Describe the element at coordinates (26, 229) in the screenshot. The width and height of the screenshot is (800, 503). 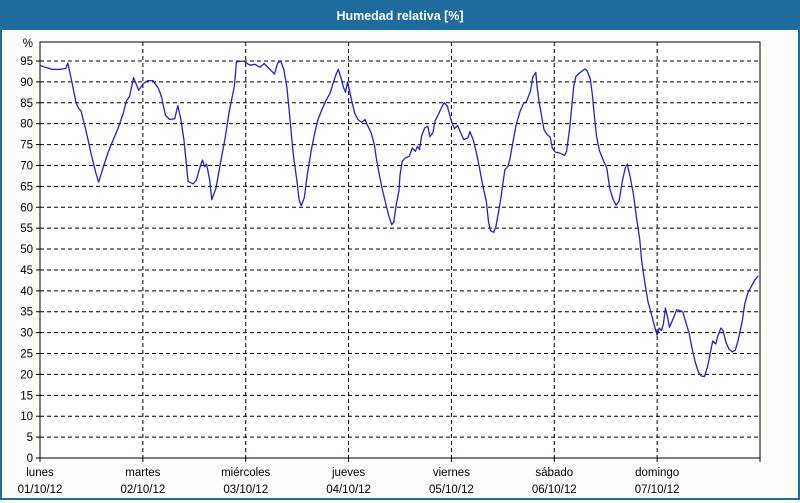
I see `y-tick-label: 55` at that location.